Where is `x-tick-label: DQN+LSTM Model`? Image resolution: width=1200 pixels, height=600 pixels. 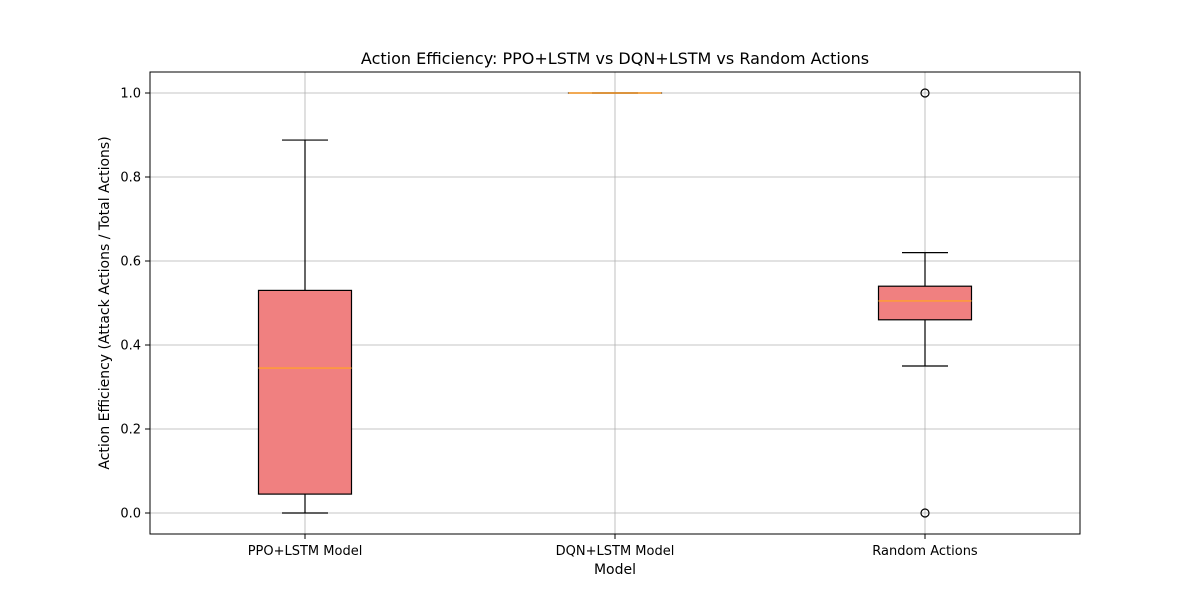
x-tick-label: DQN+LSTM Model is located at coordinates (615, 551).